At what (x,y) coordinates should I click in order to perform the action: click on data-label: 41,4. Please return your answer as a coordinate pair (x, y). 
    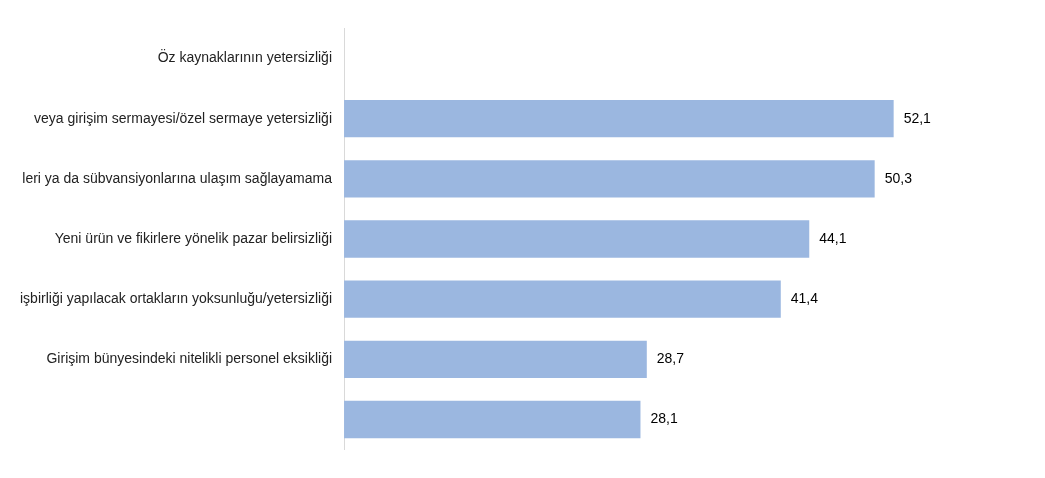
    Looking at the image, I should click on (804, 298).